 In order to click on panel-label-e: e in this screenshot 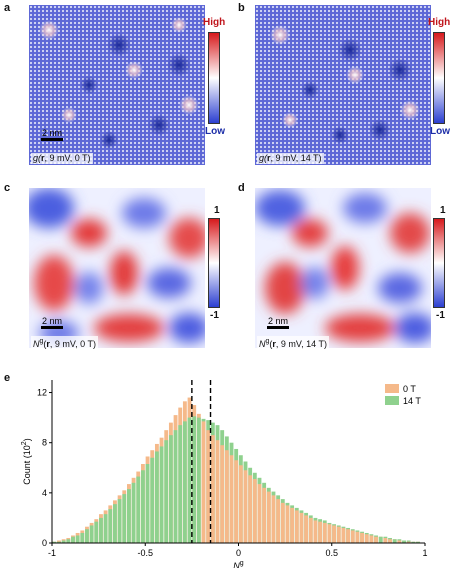, I will do `click(7, 378)`.